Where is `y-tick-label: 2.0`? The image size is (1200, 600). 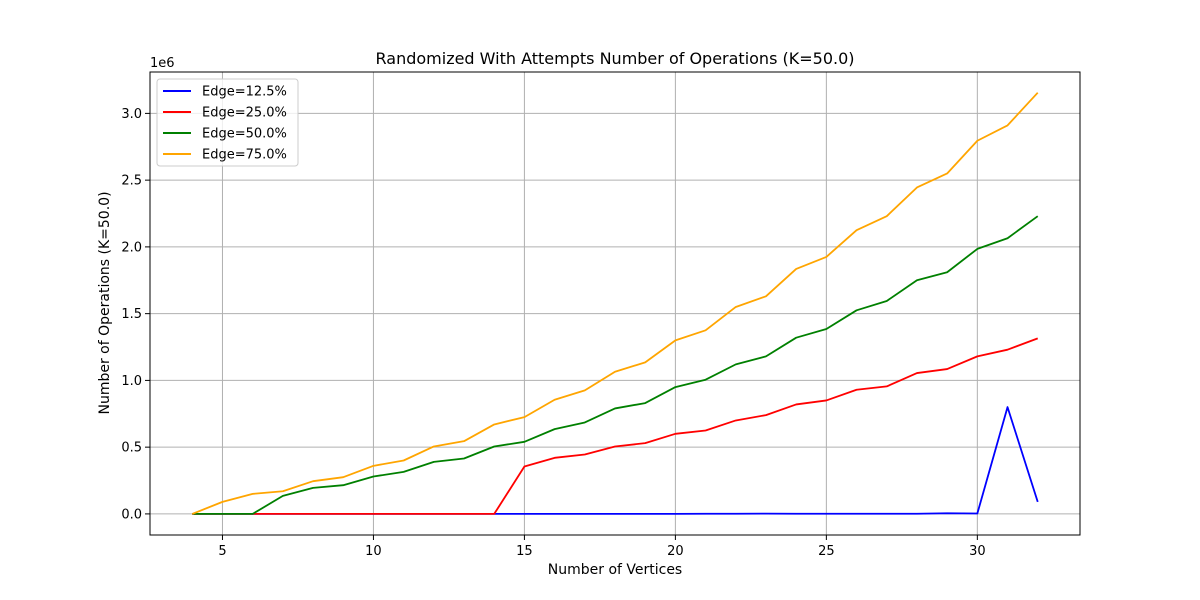
y-tick-label: 2.0 is located at coordinates (131, 247).